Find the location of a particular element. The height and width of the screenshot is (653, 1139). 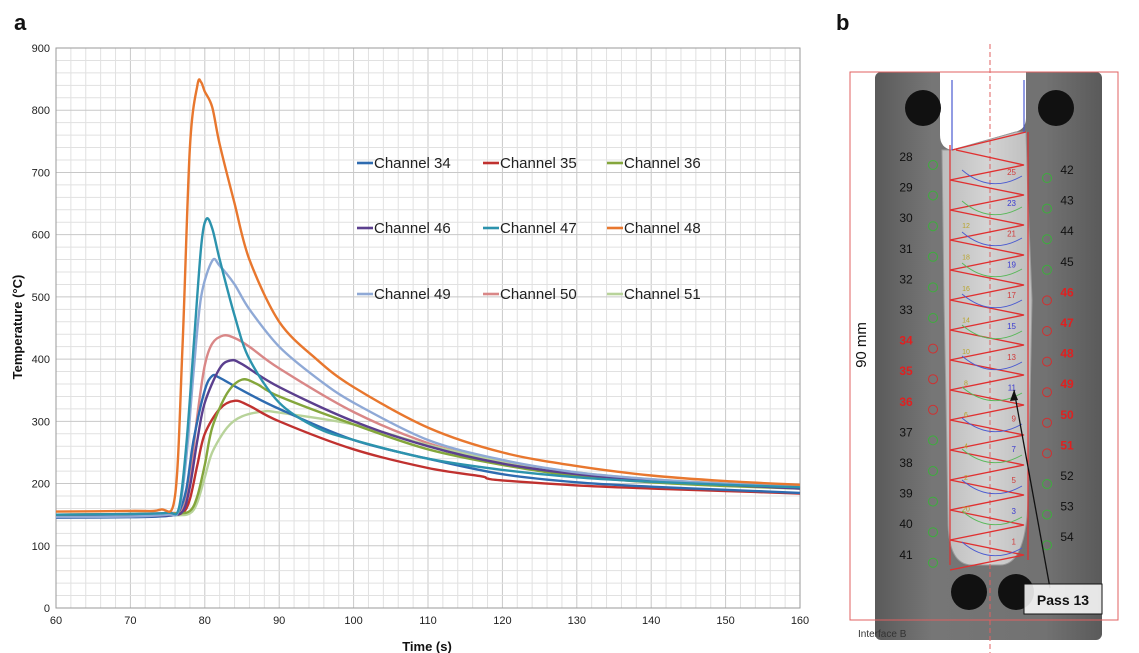

interface-label: Interface B is located at coordinates (882, 634).